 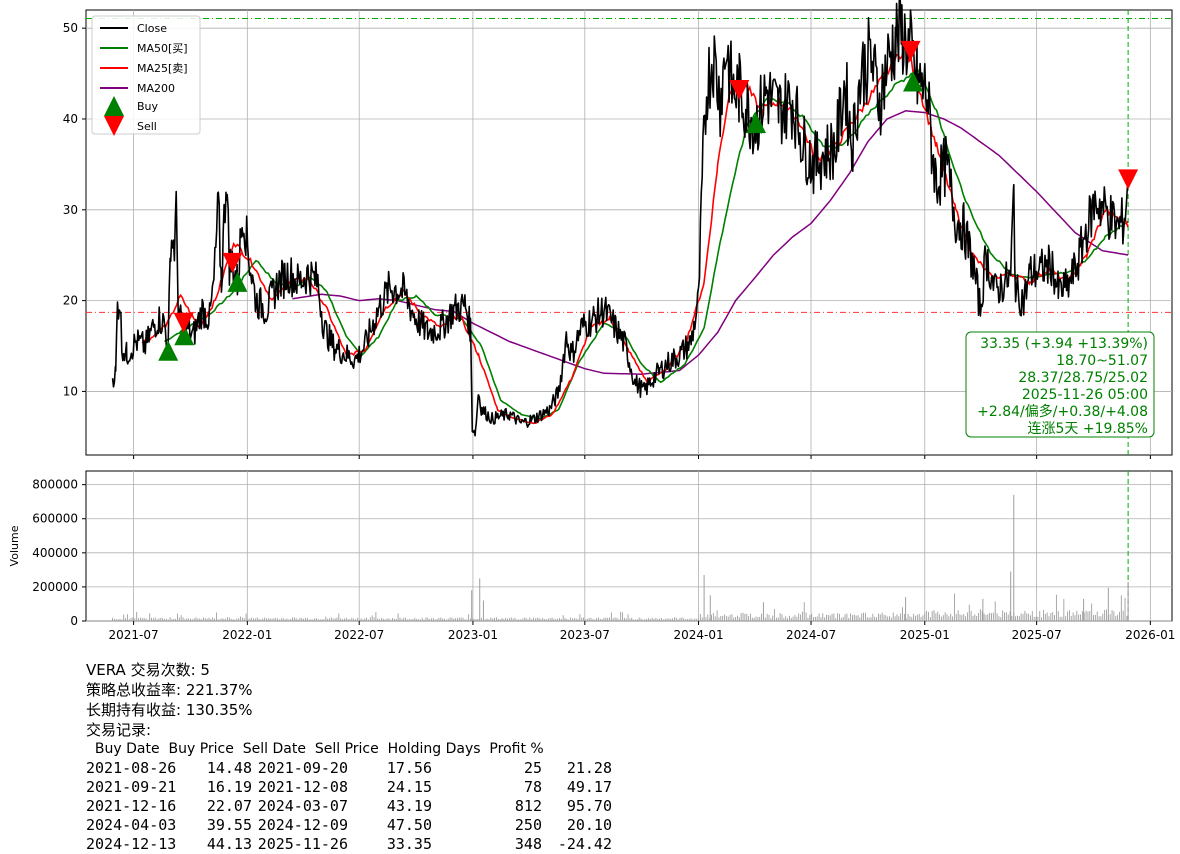 I want to click on trade-table-row: 2024-04-03 39.55 2024-12-09 47.50 250 20.10, so click(x=349, y=825).